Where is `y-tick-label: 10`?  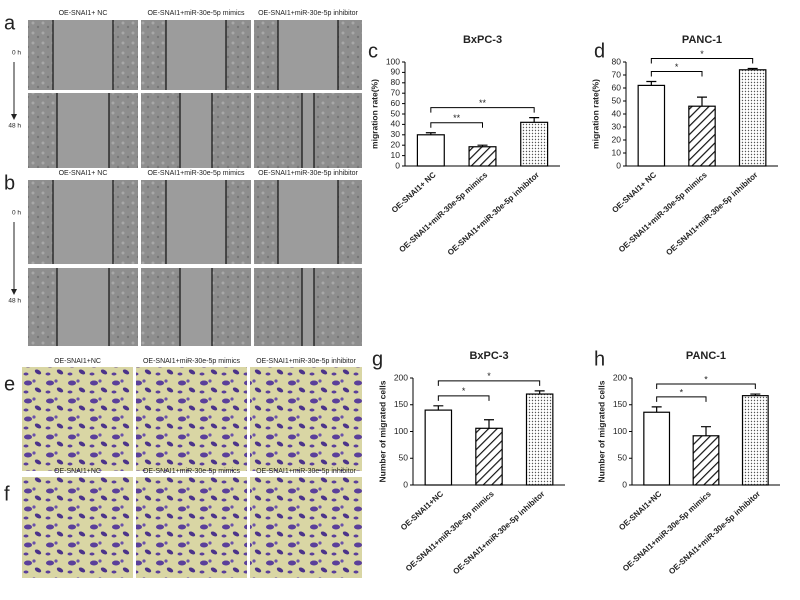 y-tick-label: 10 is located at coordinates (396, 155).